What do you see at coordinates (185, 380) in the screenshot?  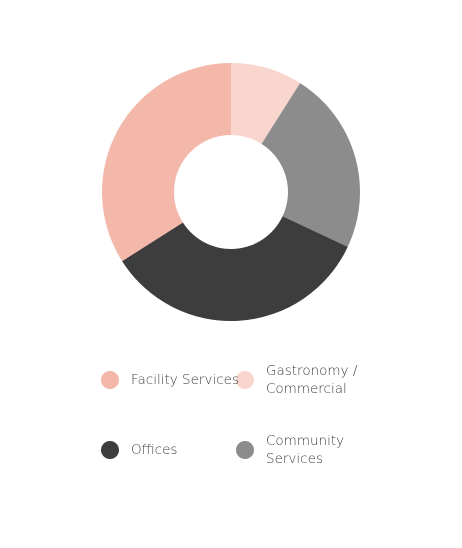 I see `legend-label: Facility Services` at bounding box center [185, 380].